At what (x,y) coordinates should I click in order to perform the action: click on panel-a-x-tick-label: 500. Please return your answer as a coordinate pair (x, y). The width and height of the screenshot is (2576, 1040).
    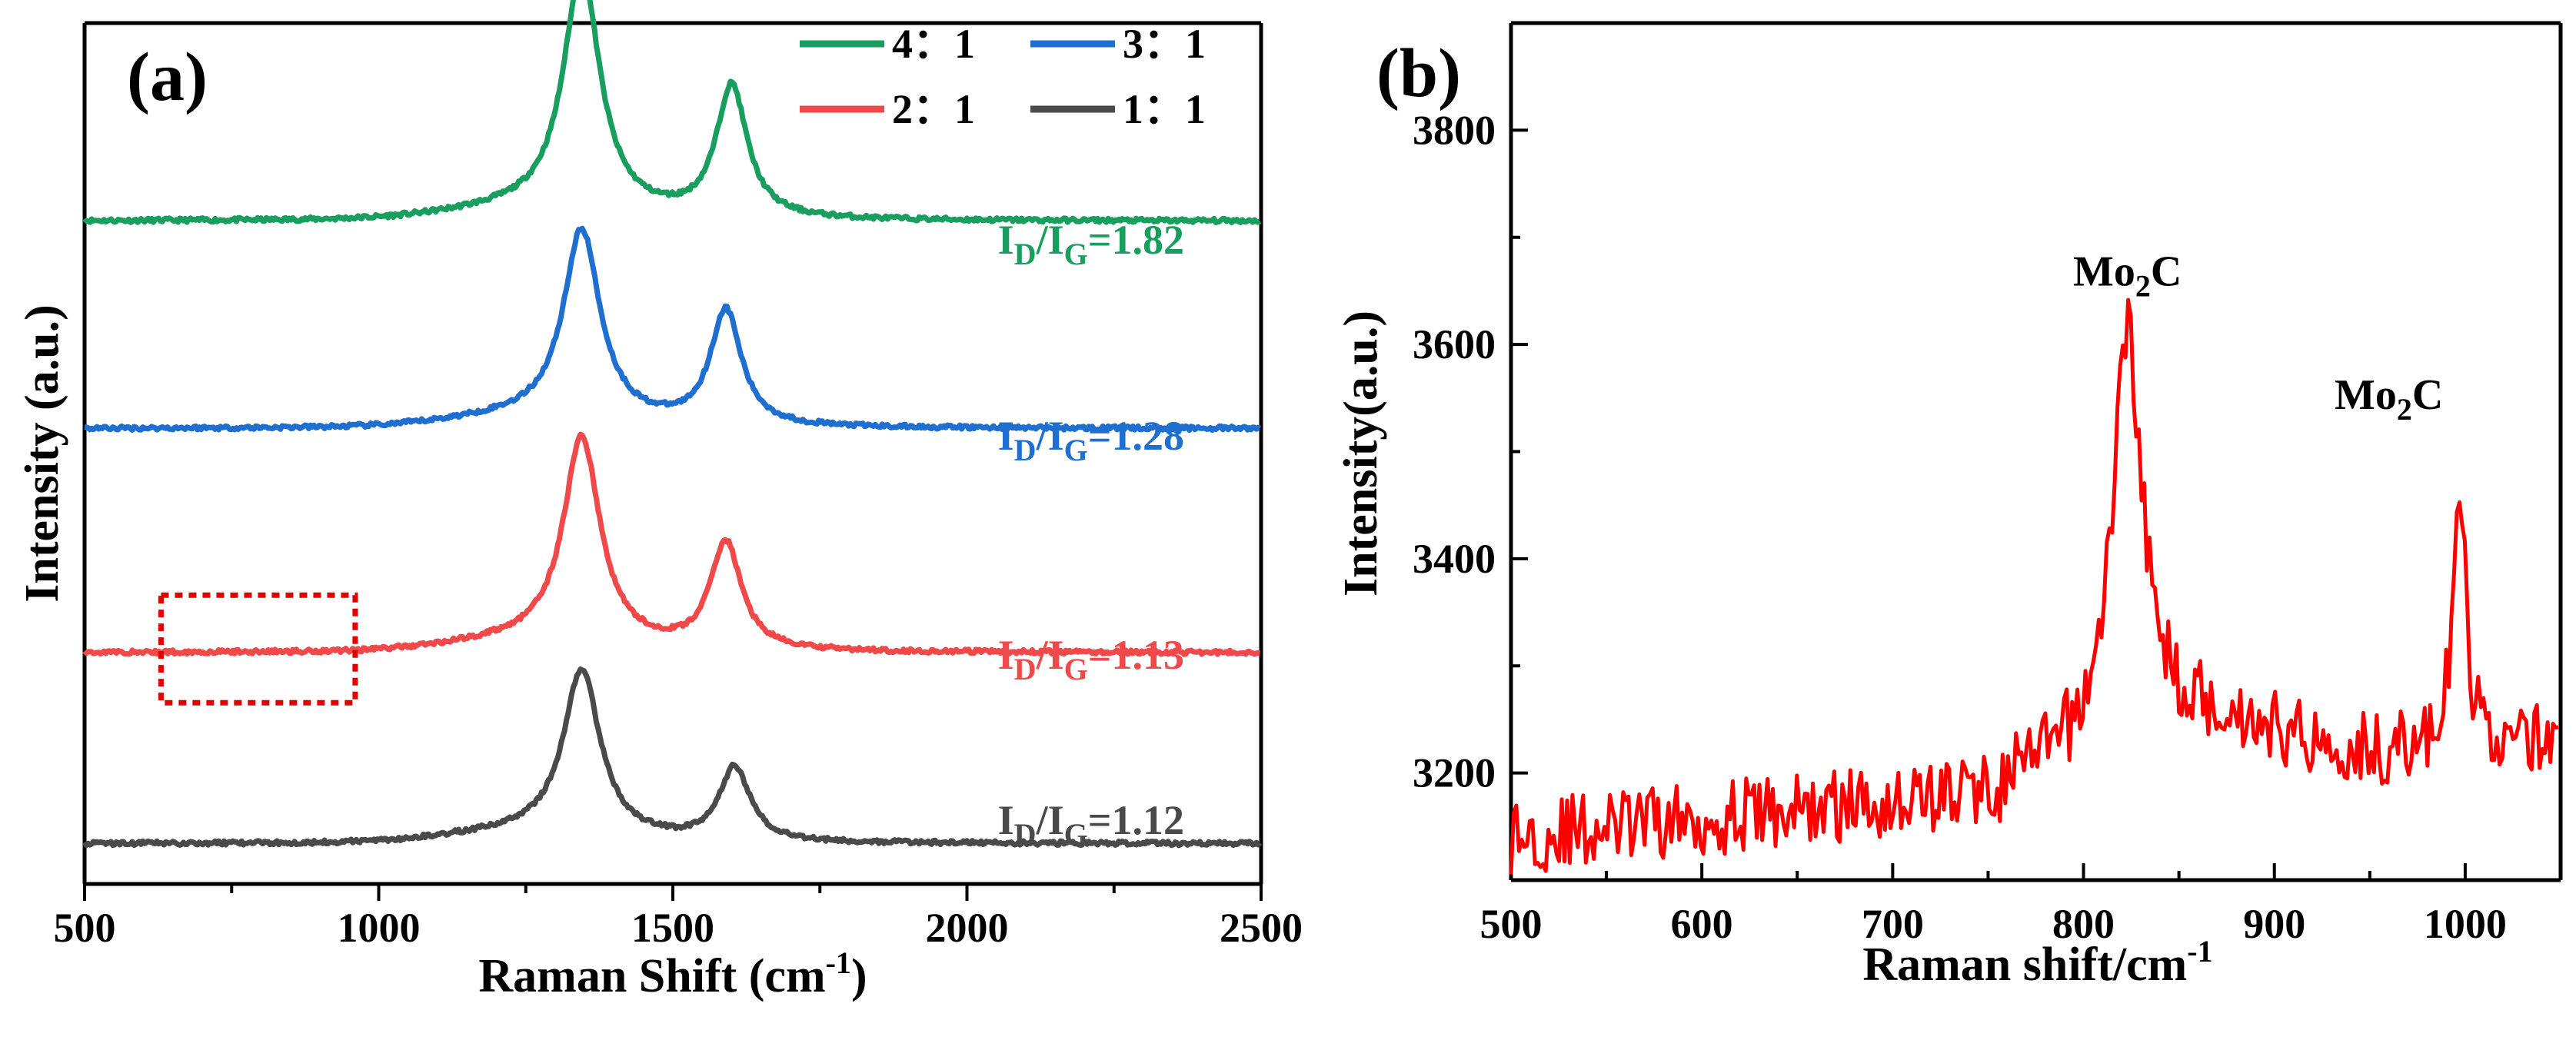
    Looking at the image, I should click on (85, 928).